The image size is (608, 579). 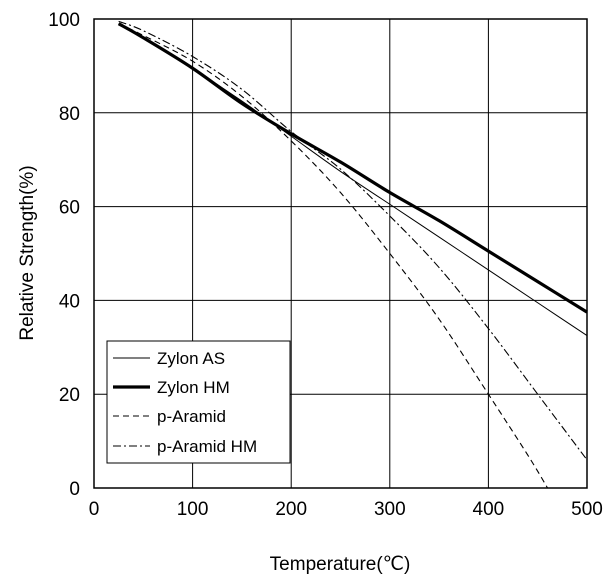 I want to click on y-axis-title: Relative Strength(%), so click(x=27, y=252).